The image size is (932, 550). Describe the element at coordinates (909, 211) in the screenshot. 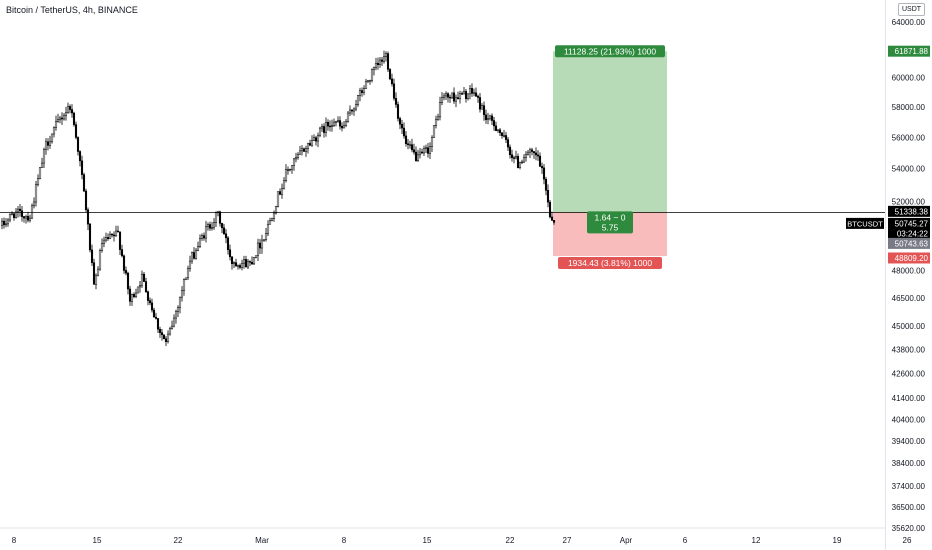

I see `price-axis-tag: 51338.38` at that location.